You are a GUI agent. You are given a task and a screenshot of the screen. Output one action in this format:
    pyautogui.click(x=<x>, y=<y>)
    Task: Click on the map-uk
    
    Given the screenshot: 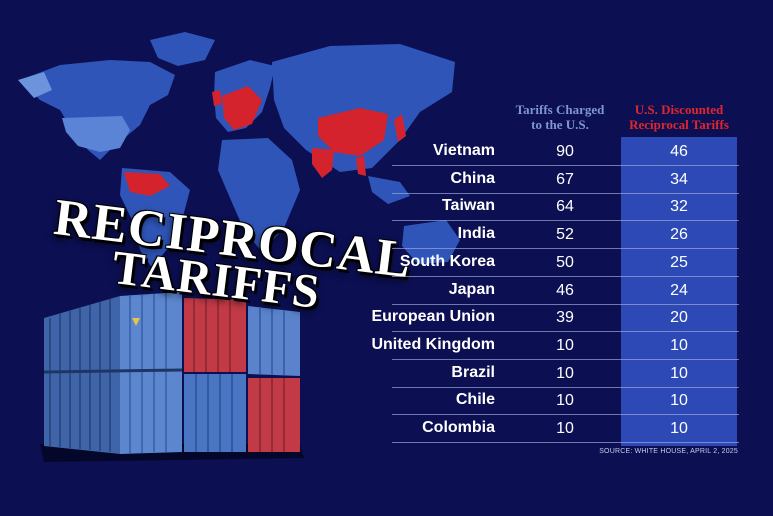 What is the action you would take?
    pyautogui.click(x=217, y=98)
    